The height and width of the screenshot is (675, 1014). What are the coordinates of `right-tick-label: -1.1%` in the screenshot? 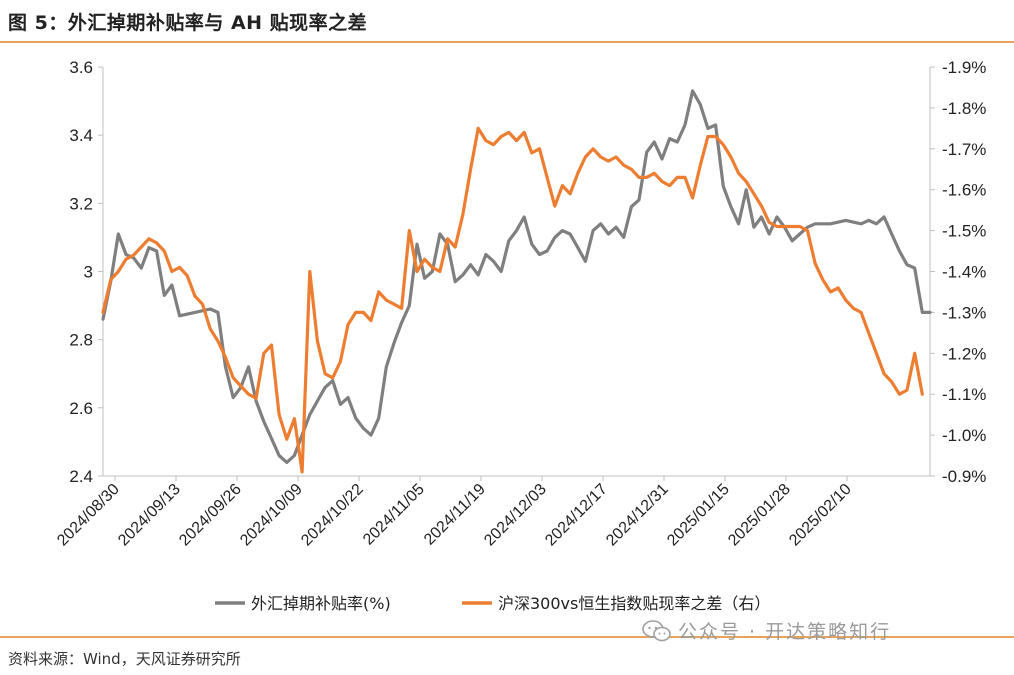 It's located at (964, 394).